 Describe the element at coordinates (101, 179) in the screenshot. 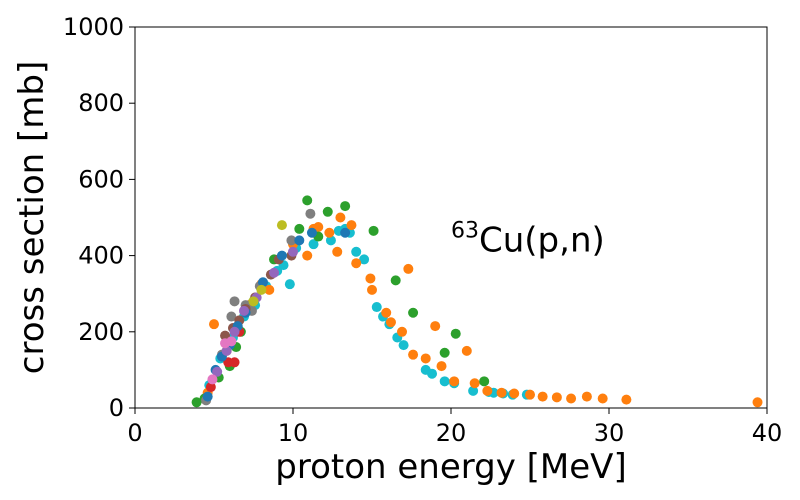

I see `y-tick-label: 600` at that location.